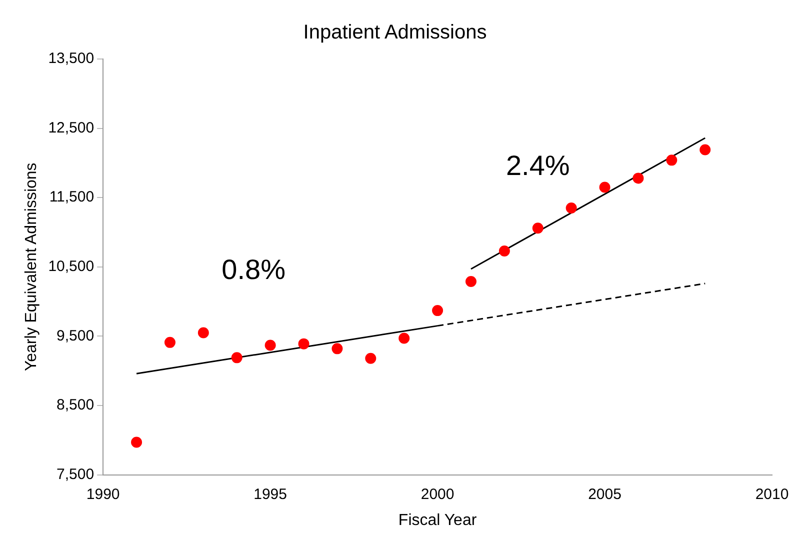 The height and width of the screenshot is (547, 800). Describe the element at coordinates (254, 269) in the screenshot. I see `annotation: 0.8%` at that location.